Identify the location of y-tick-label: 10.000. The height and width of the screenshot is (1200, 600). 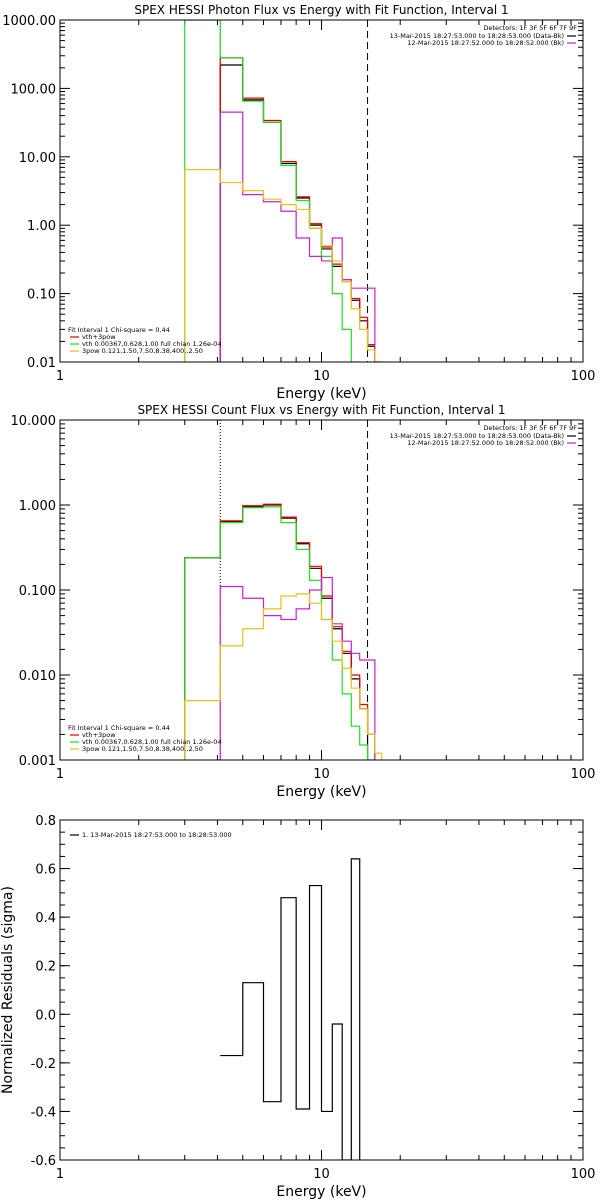
(34, 421).